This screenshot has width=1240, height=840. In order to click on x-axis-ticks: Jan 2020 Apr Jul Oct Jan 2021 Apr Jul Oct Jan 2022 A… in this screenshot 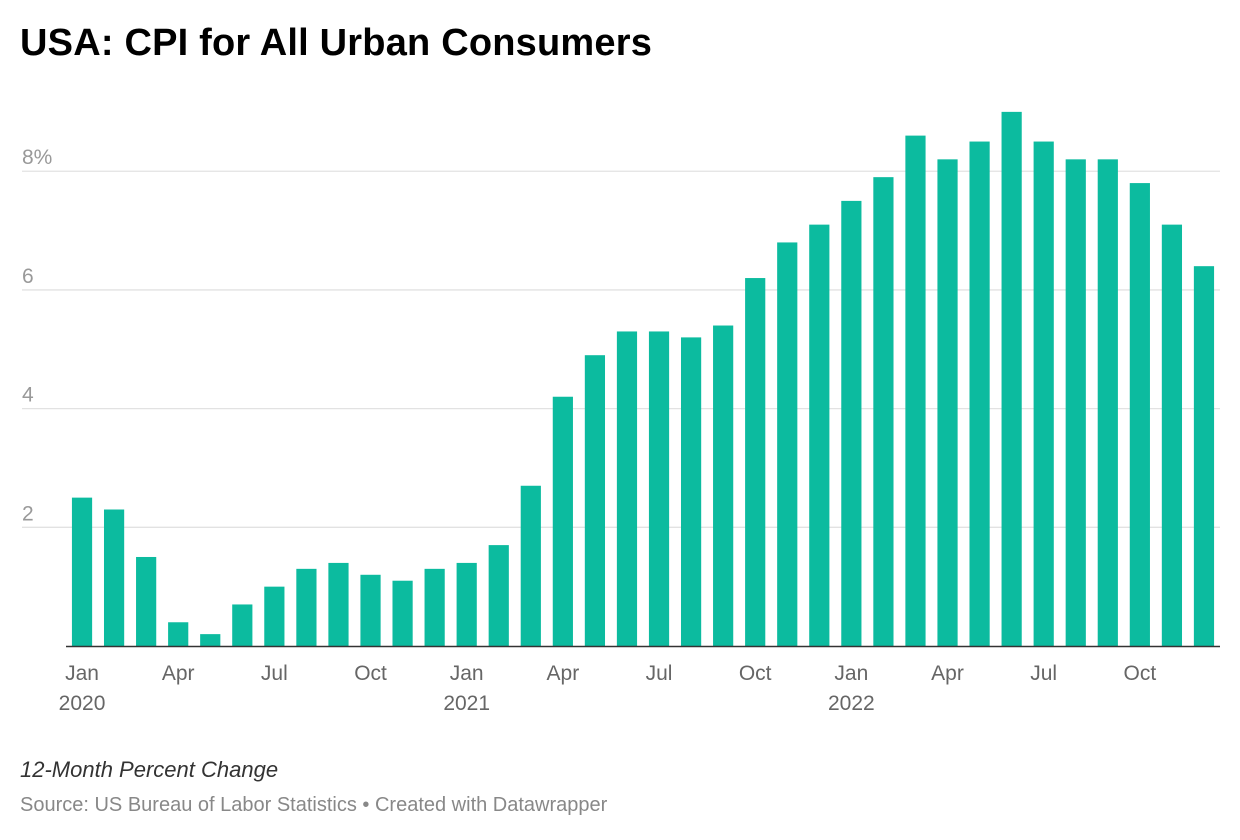, I will do `click(608, 688)`.